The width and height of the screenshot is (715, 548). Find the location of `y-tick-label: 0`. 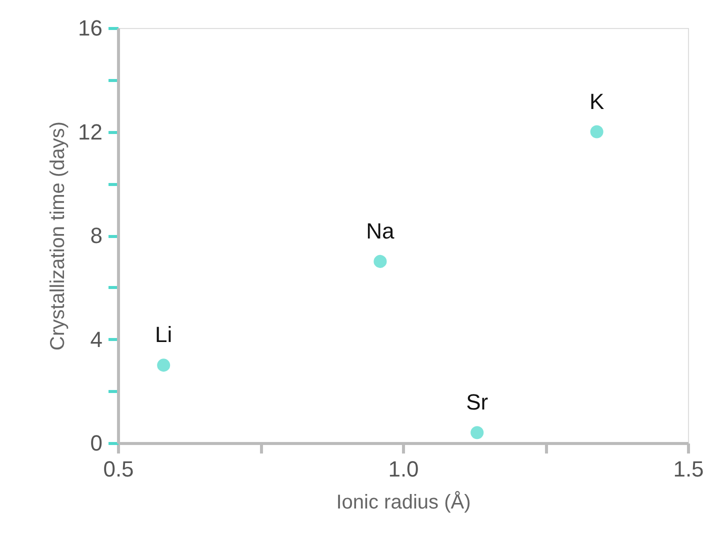

y-tick-label: 0 is located at coordinates (96, 443).